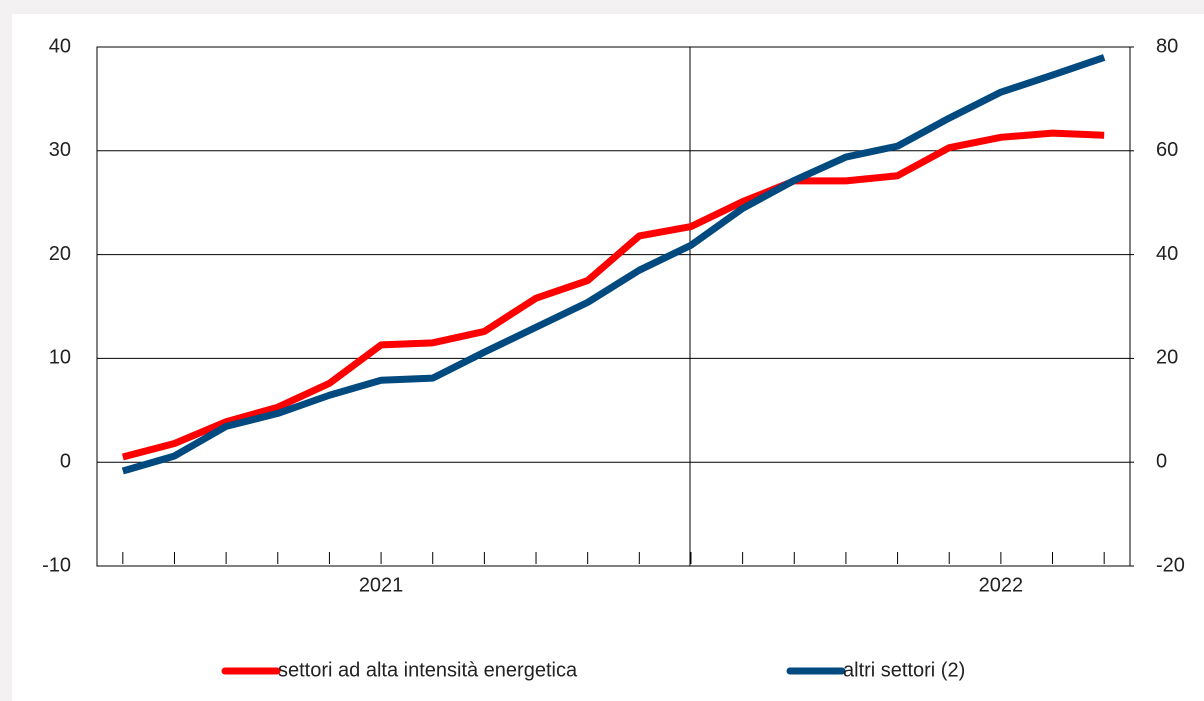 The height and width of the screenshot is (701, 1204). I want to click on y2-tick-label: 20, so click(1167, 358).